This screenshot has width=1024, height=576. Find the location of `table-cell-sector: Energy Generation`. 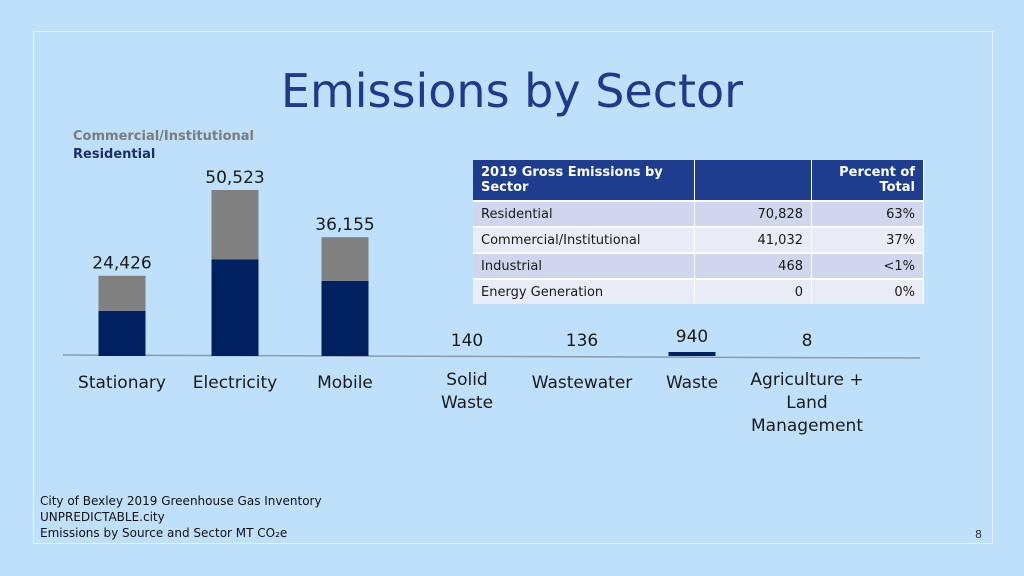

table-cell-sector: Energy Generation is located at coordinates (584, 291).